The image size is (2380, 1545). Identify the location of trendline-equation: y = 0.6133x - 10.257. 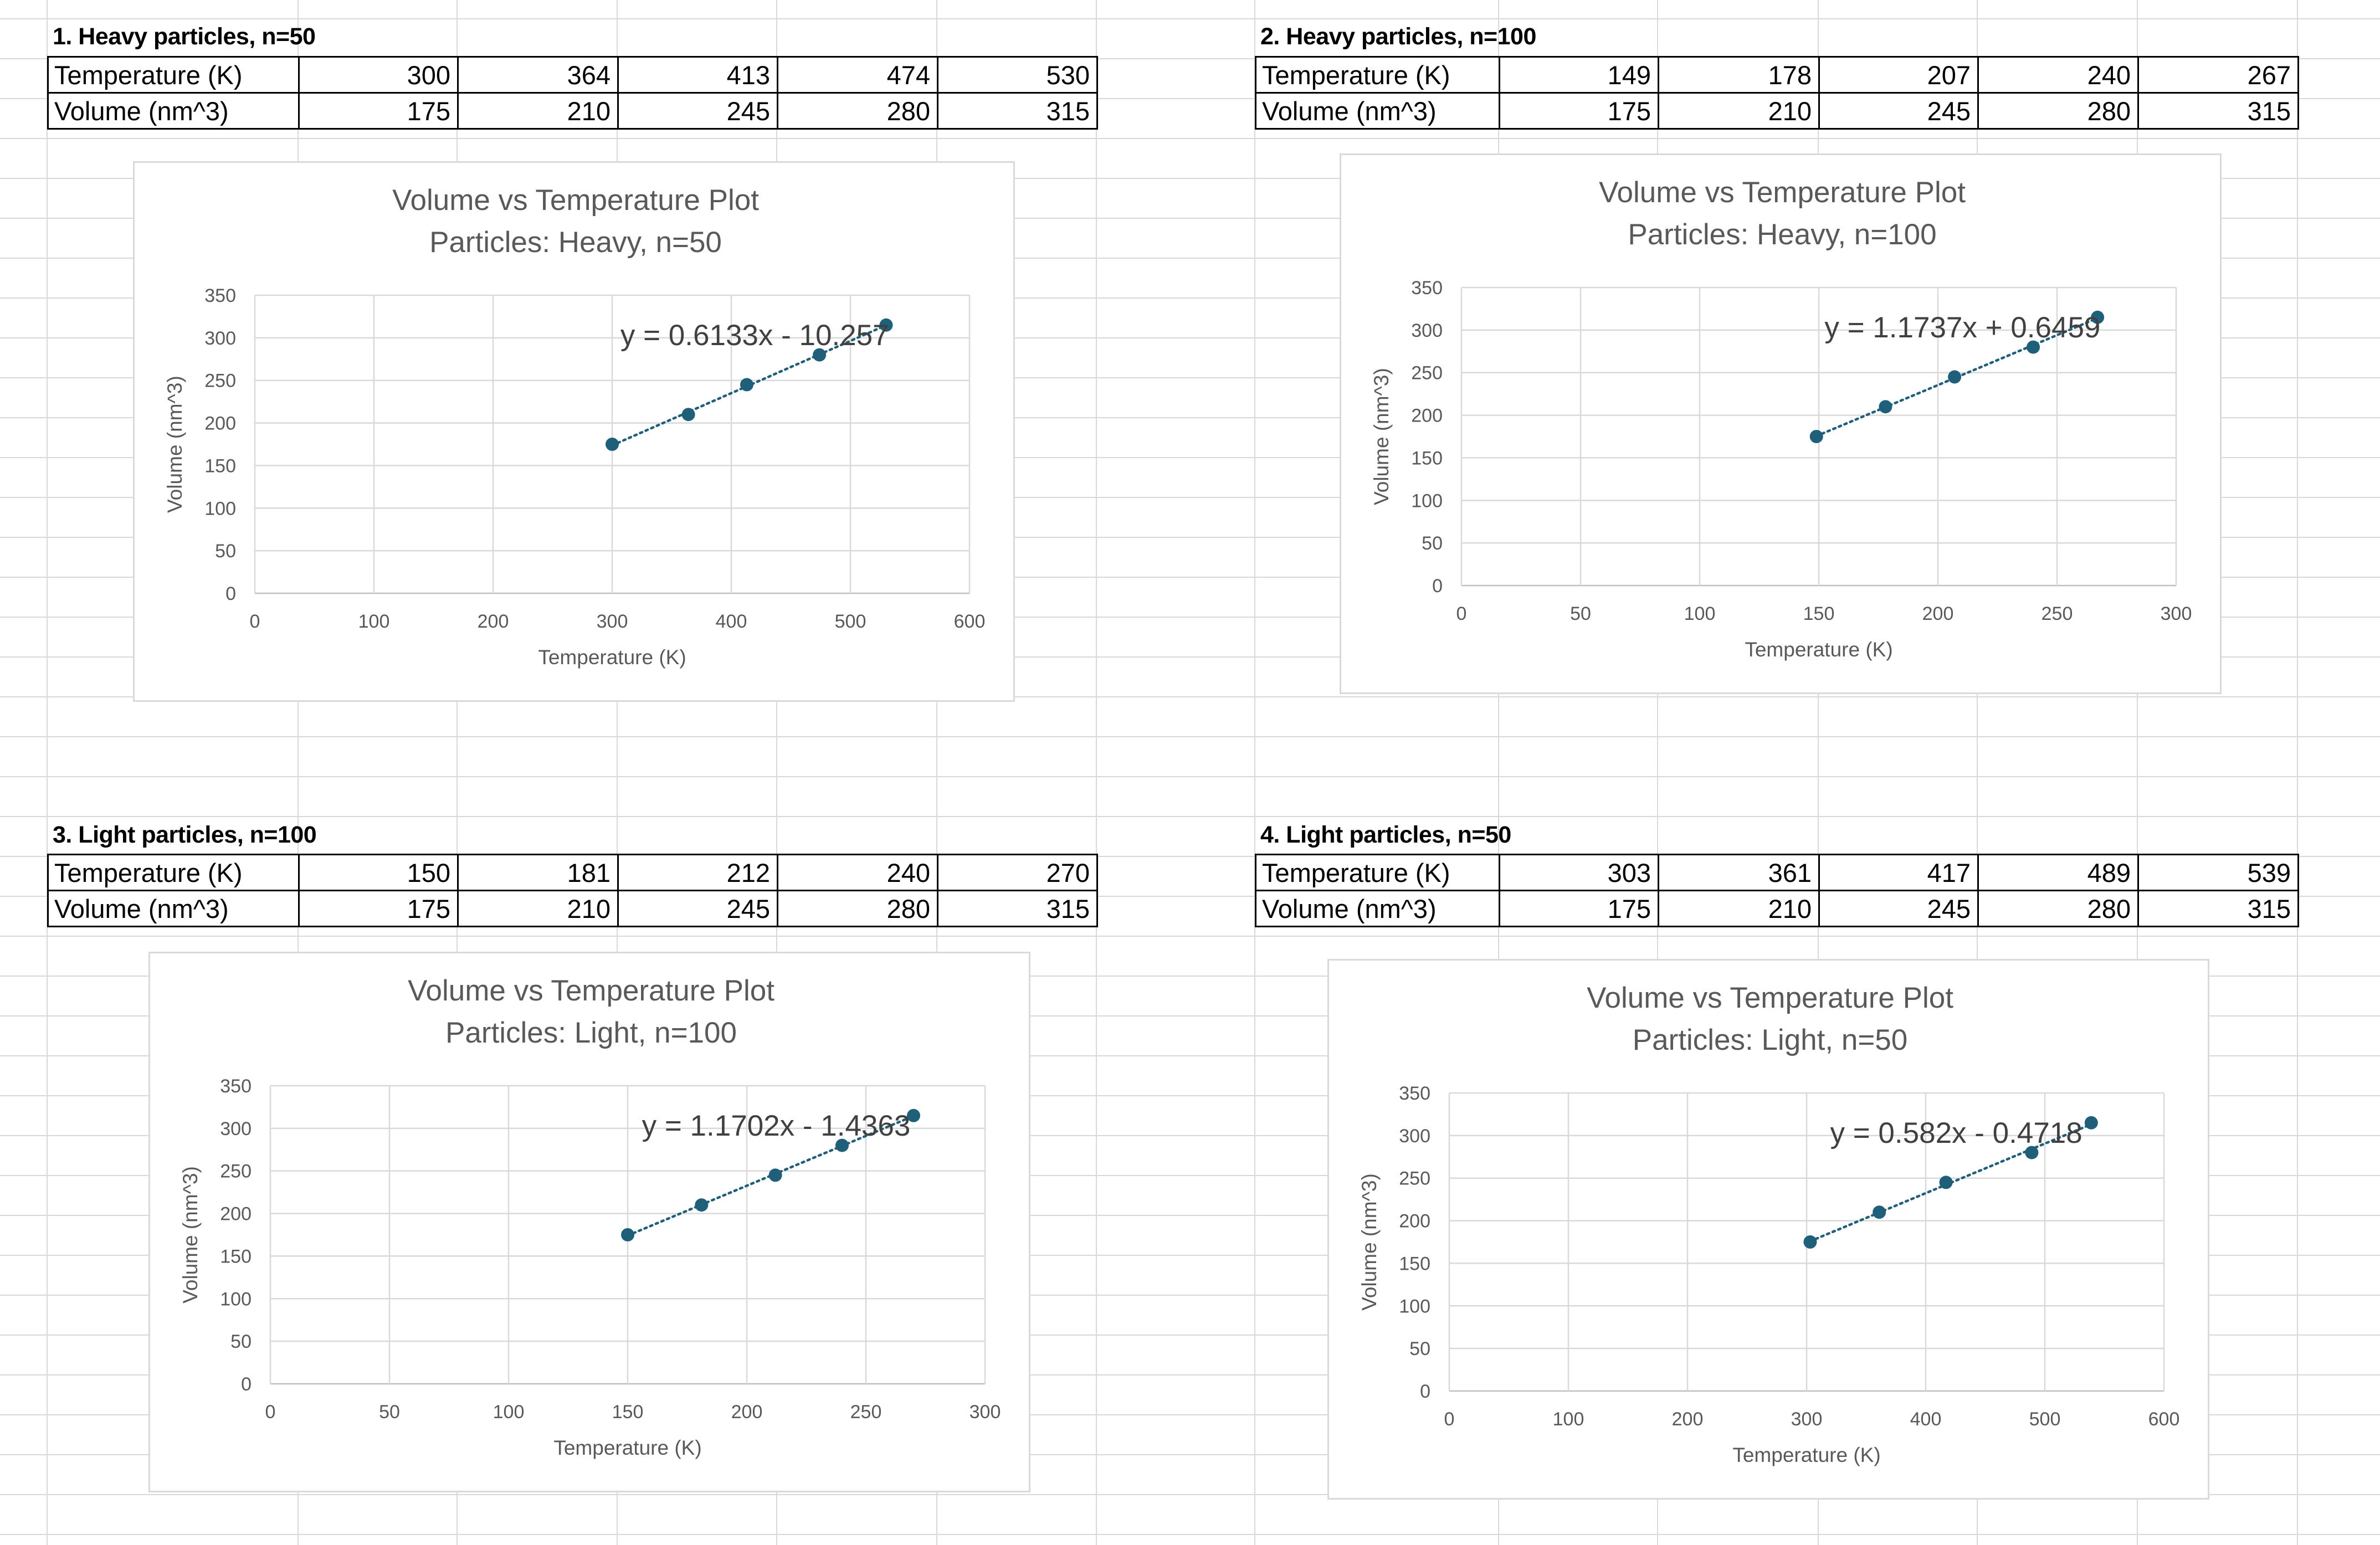
(754, 335).